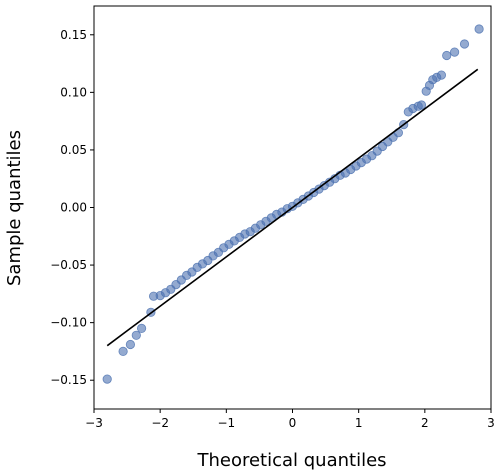  What do you see at coordinates (491, 423) in the screenshot?
I see `x-tick-label: 3` at bounding box center [491, 423].